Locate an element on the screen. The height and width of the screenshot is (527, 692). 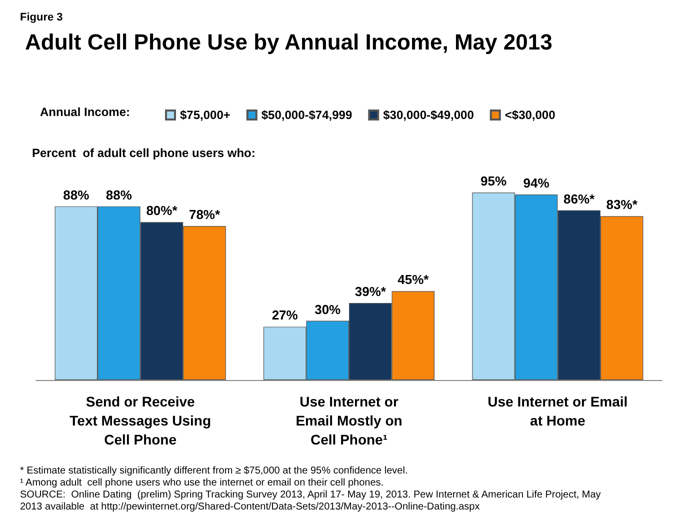
legend-label: $30,000-$49,000 is located at coordinates (428, 115).